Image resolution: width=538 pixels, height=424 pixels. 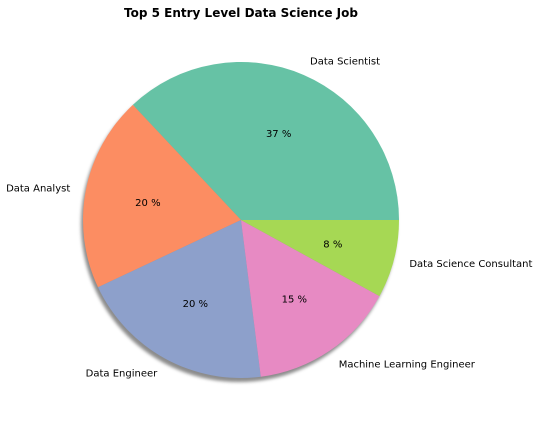 I want to click on slice-percent-data-engineer: 20 %, so click(x=195, y=304).